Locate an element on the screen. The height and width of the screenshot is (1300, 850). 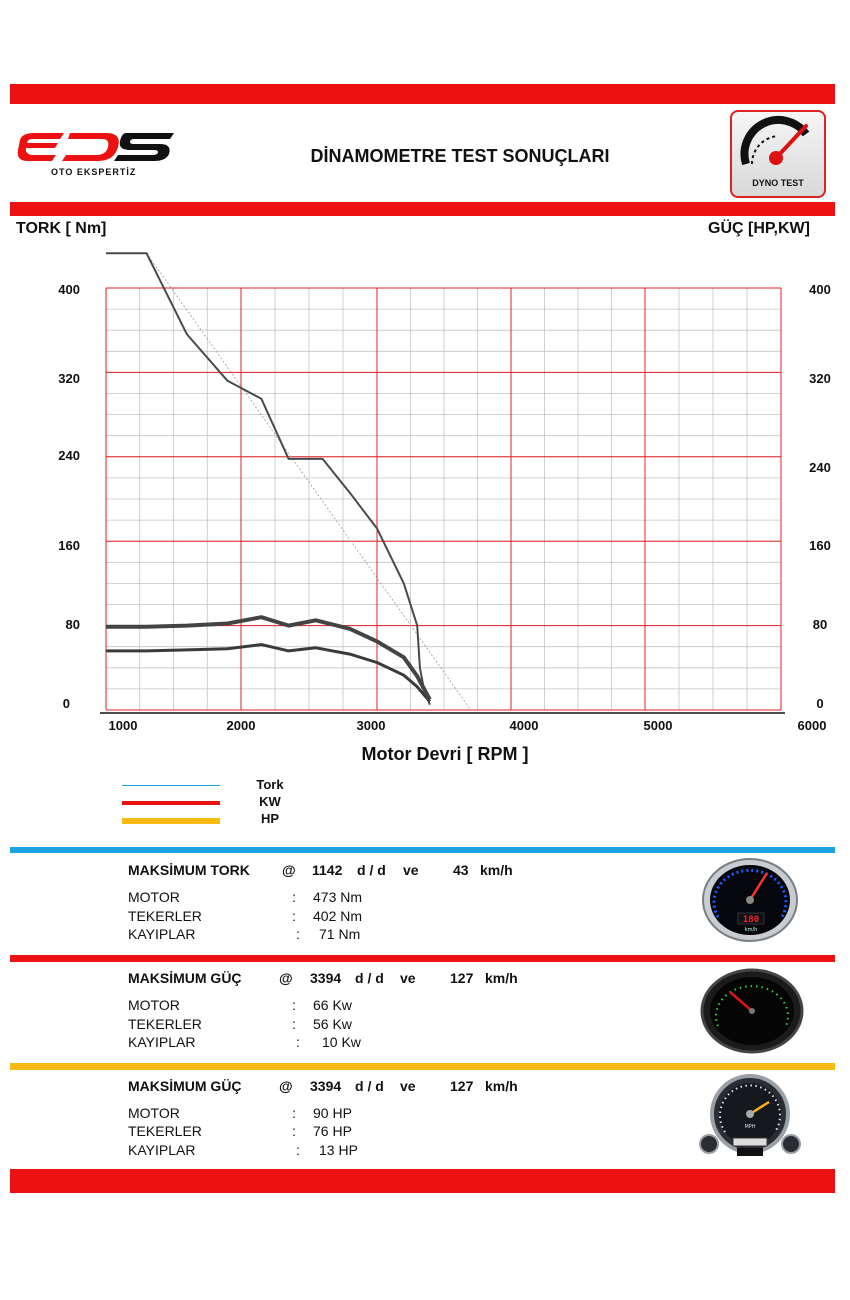
y-tick-right: 400 is located at coordinates (820, 289).